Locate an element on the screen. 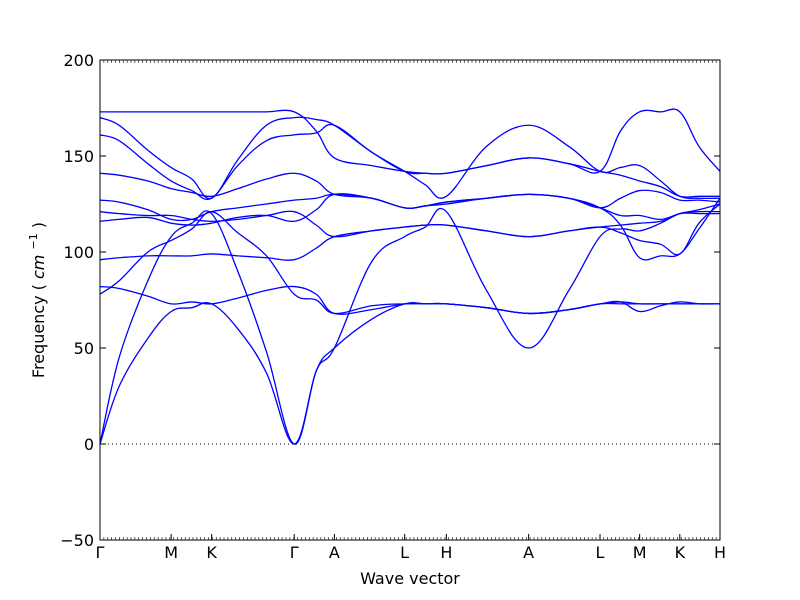  y-tick-label: 150 is located at coordinates (78, 156).